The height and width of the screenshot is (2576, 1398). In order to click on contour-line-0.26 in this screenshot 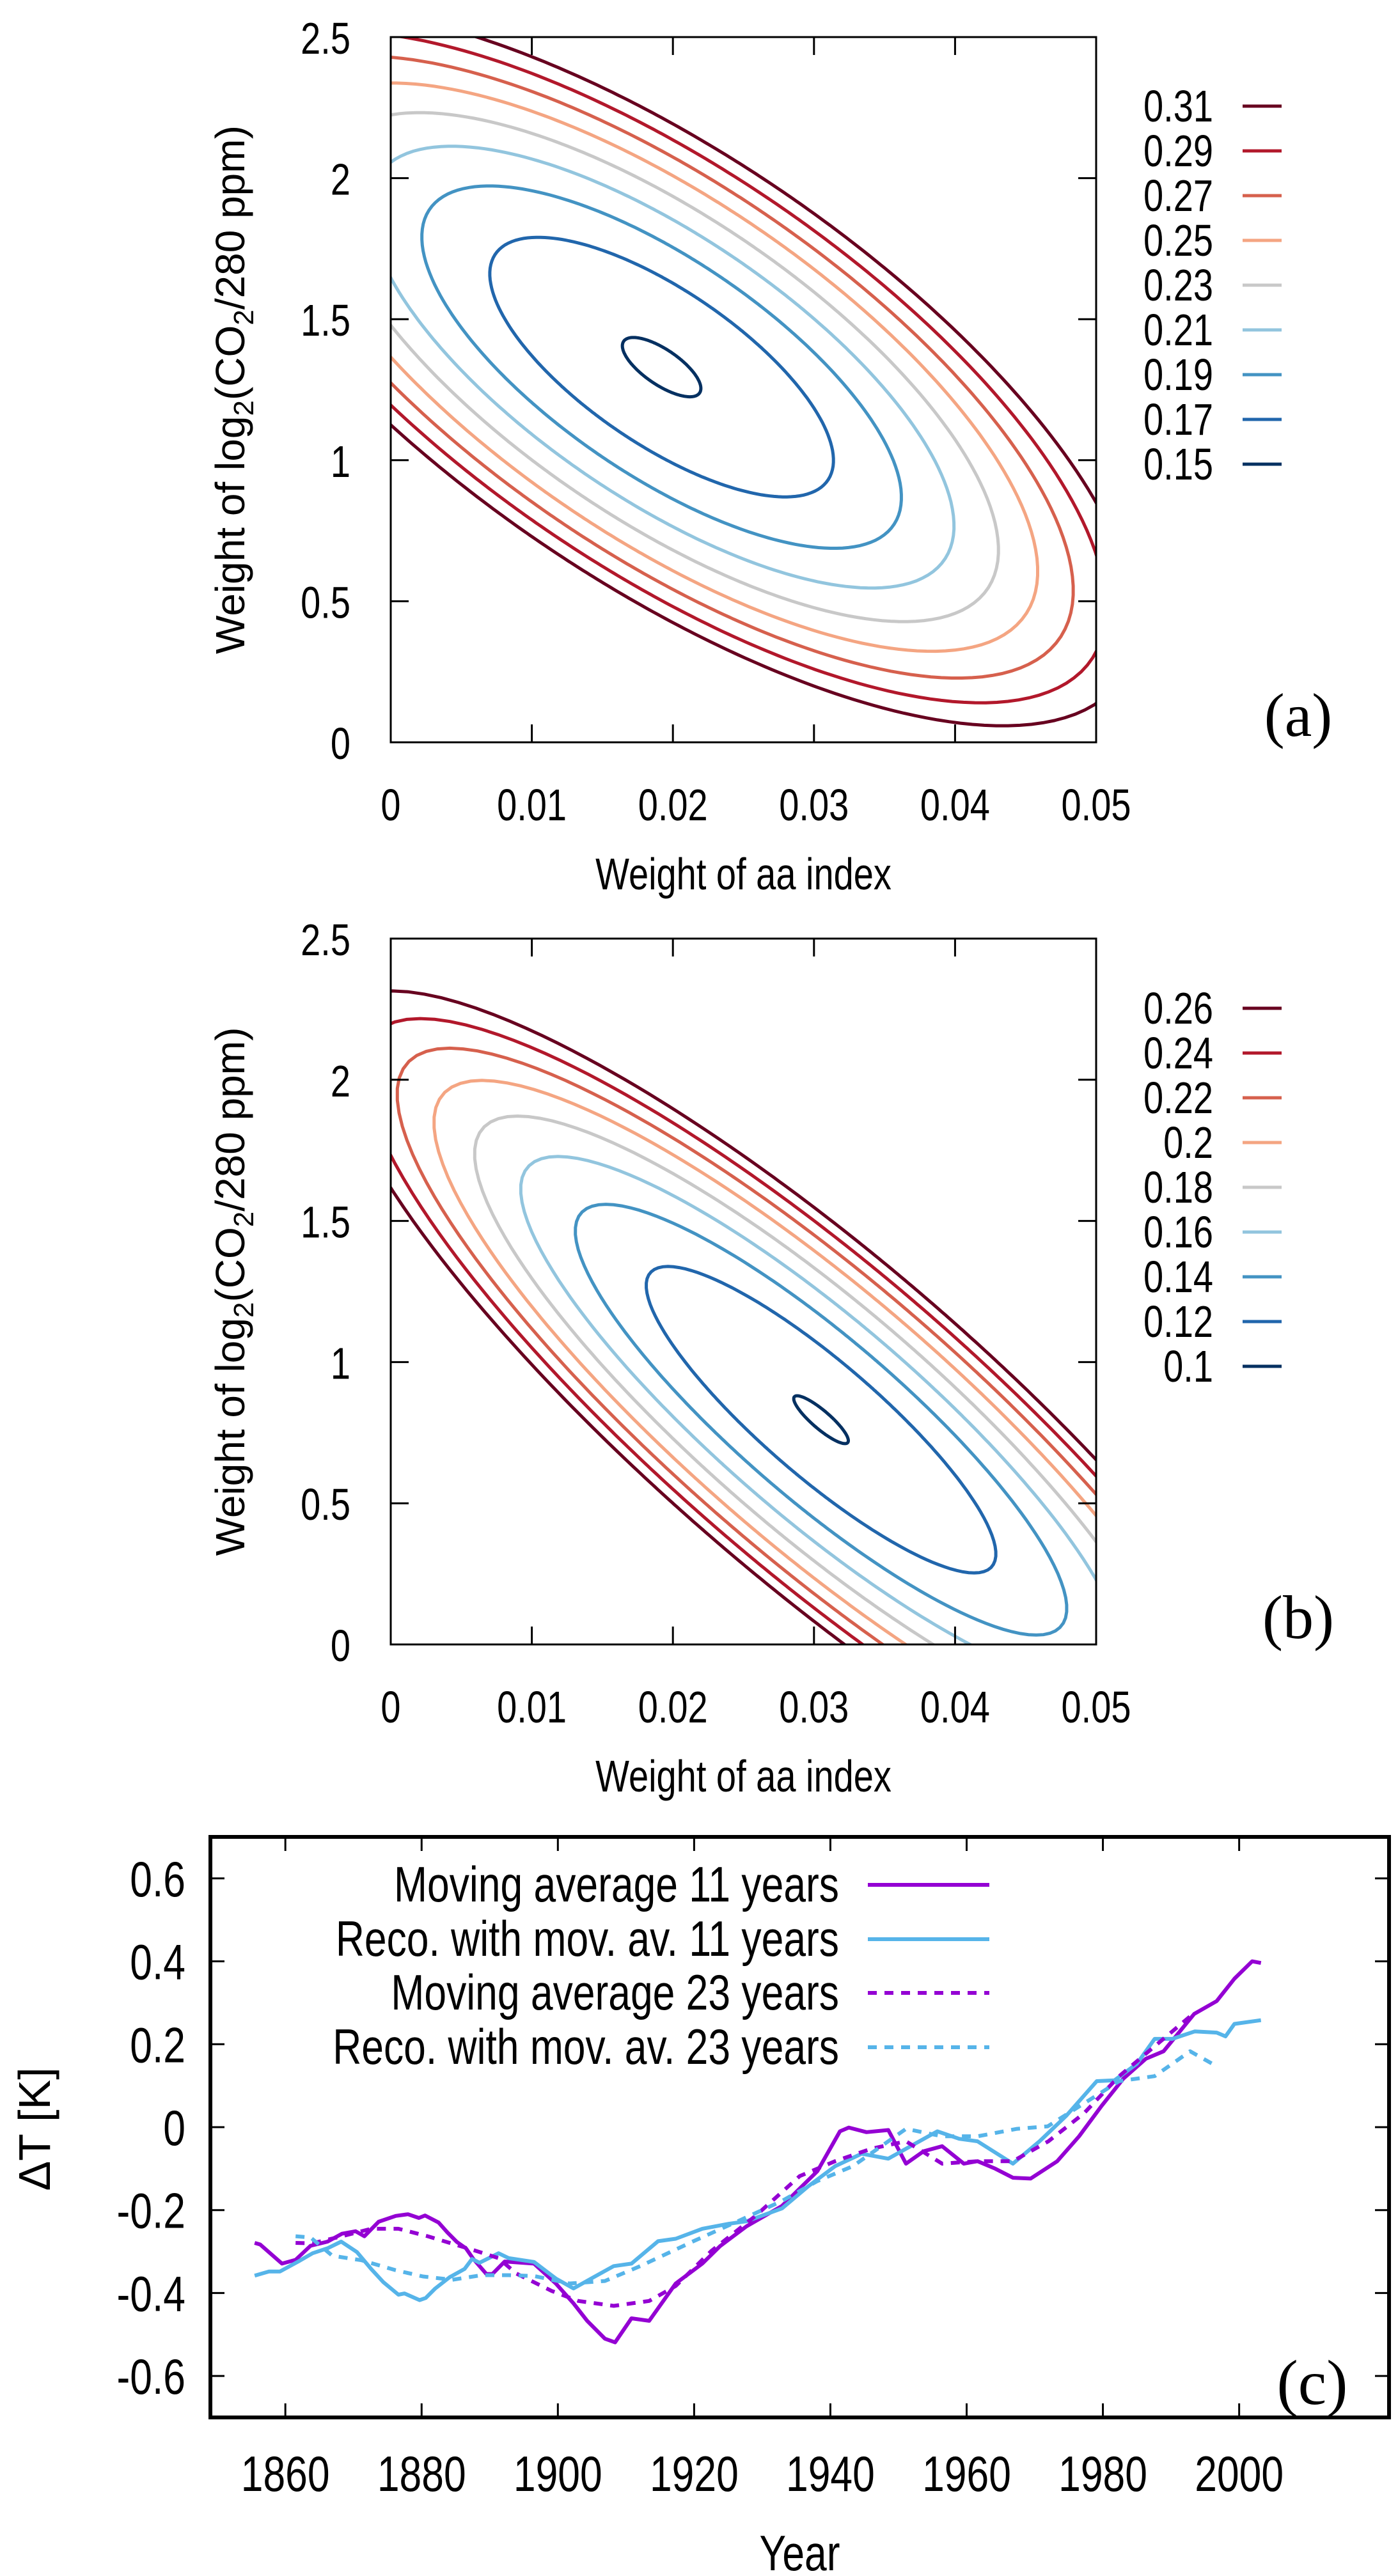, I will do `click(743, 1316)`.